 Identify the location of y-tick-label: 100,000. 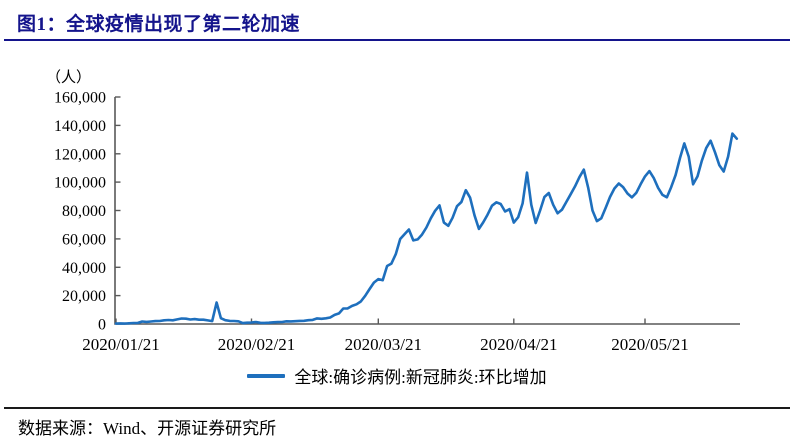
(80, 183).